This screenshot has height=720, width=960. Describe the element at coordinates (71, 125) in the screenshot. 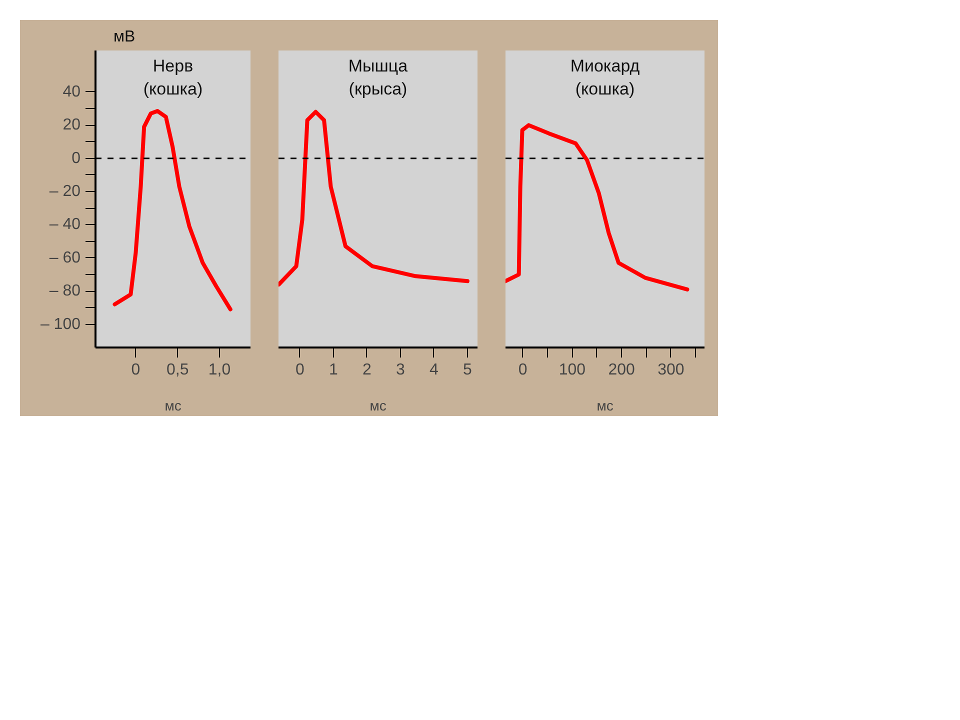

I see `y-tick-label: 20` at that location.